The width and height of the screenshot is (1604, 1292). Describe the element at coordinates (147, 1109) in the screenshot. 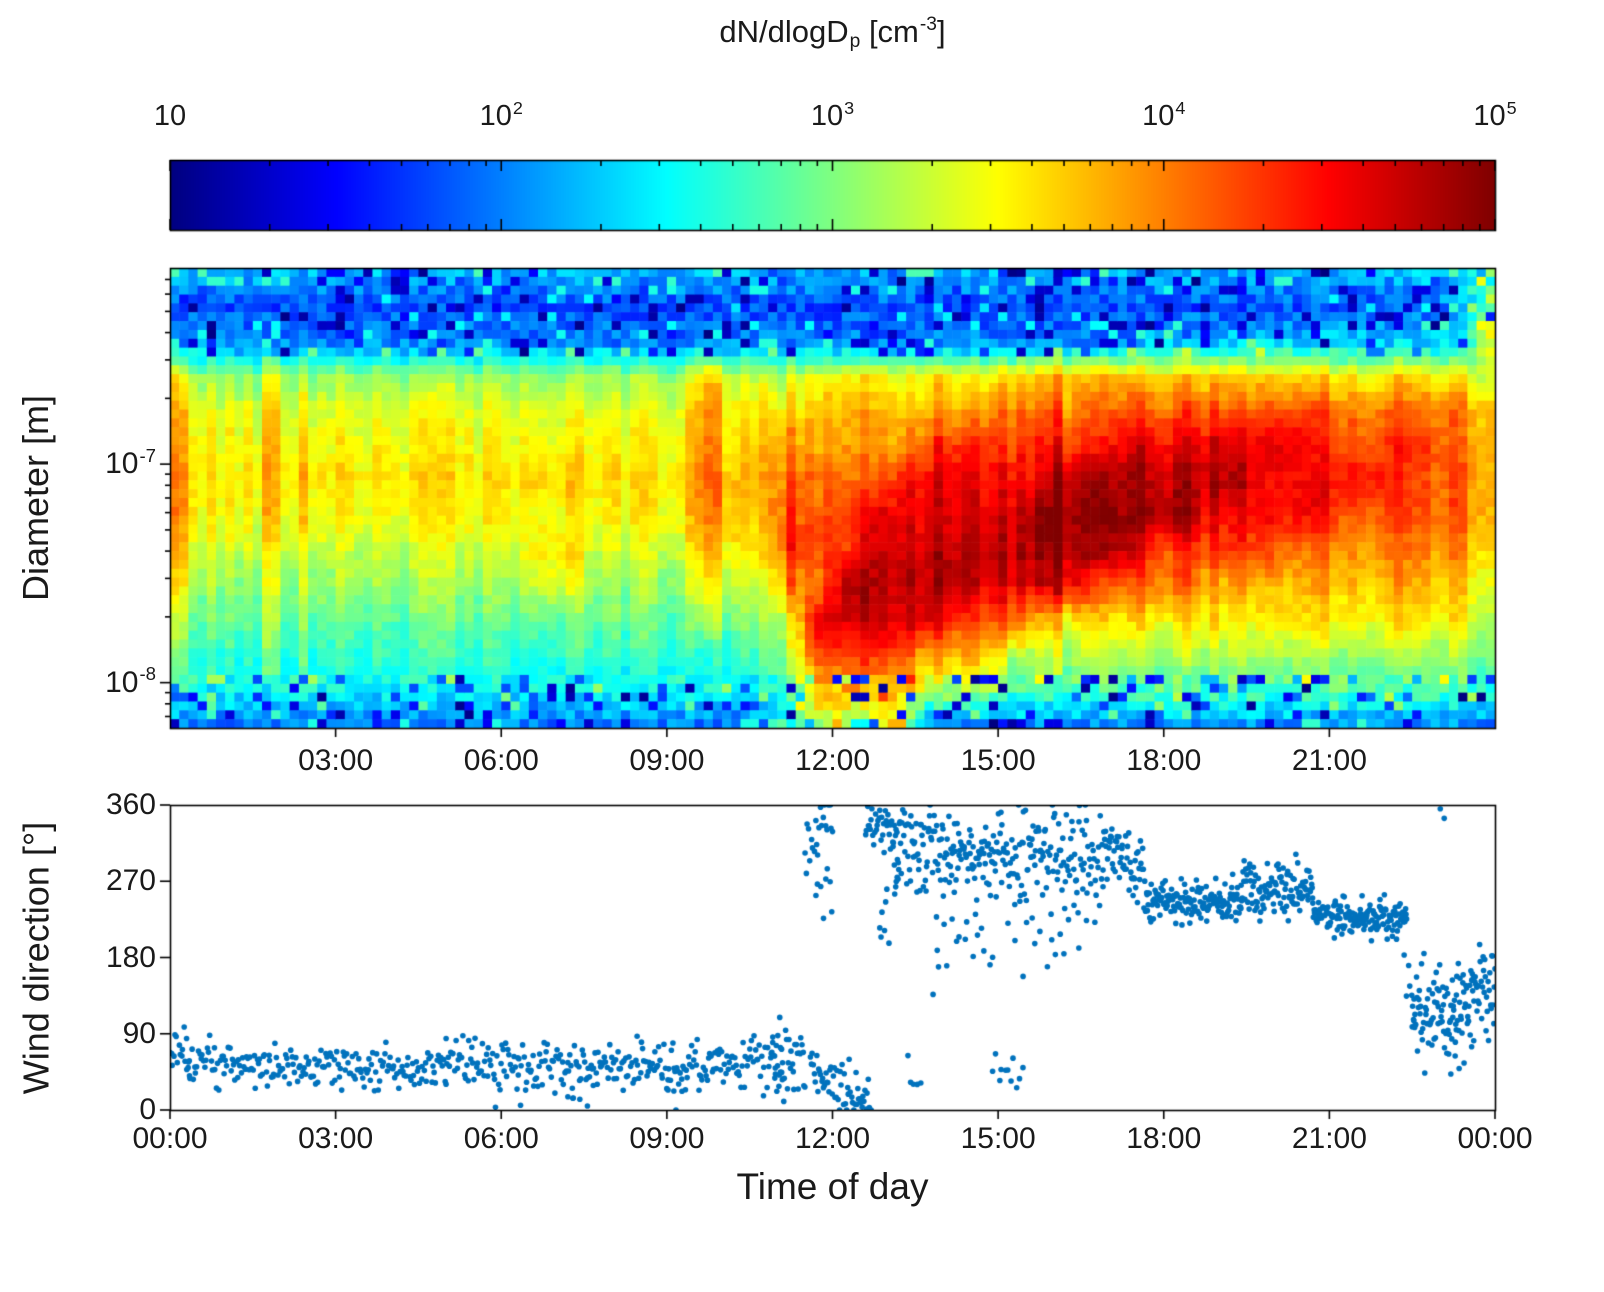

I see `scatter-ytick-label: 0` at that location.